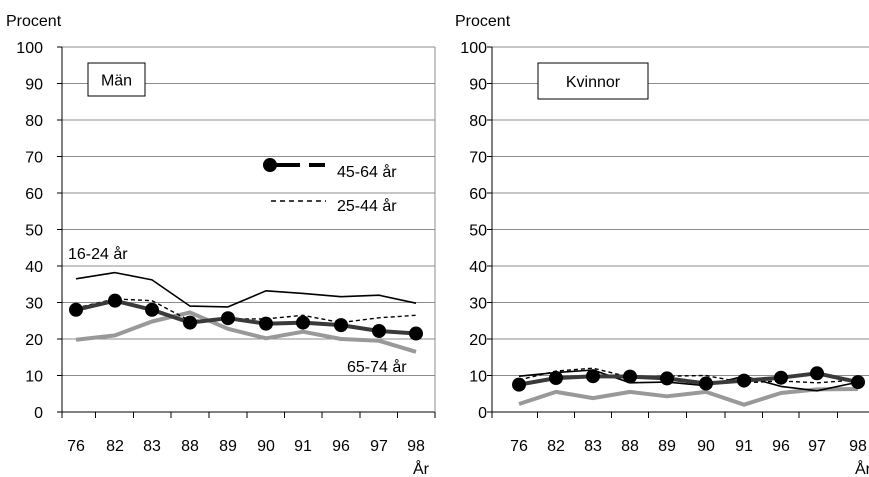 This screenshot has height=477, width=869. I want to click on series-annotation: 16-24 år, so click(98, 254).